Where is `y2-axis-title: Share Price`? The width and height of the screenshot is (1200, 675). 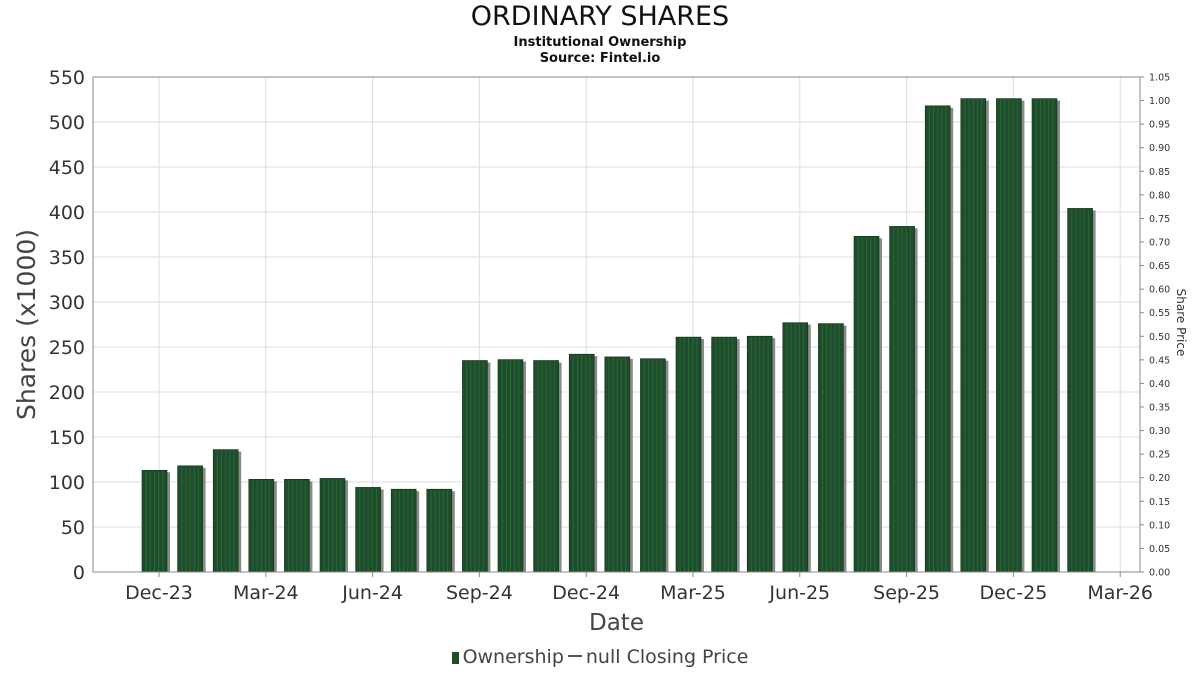
y2-axis-title: Share Price is located at coordinates (1181, 323).